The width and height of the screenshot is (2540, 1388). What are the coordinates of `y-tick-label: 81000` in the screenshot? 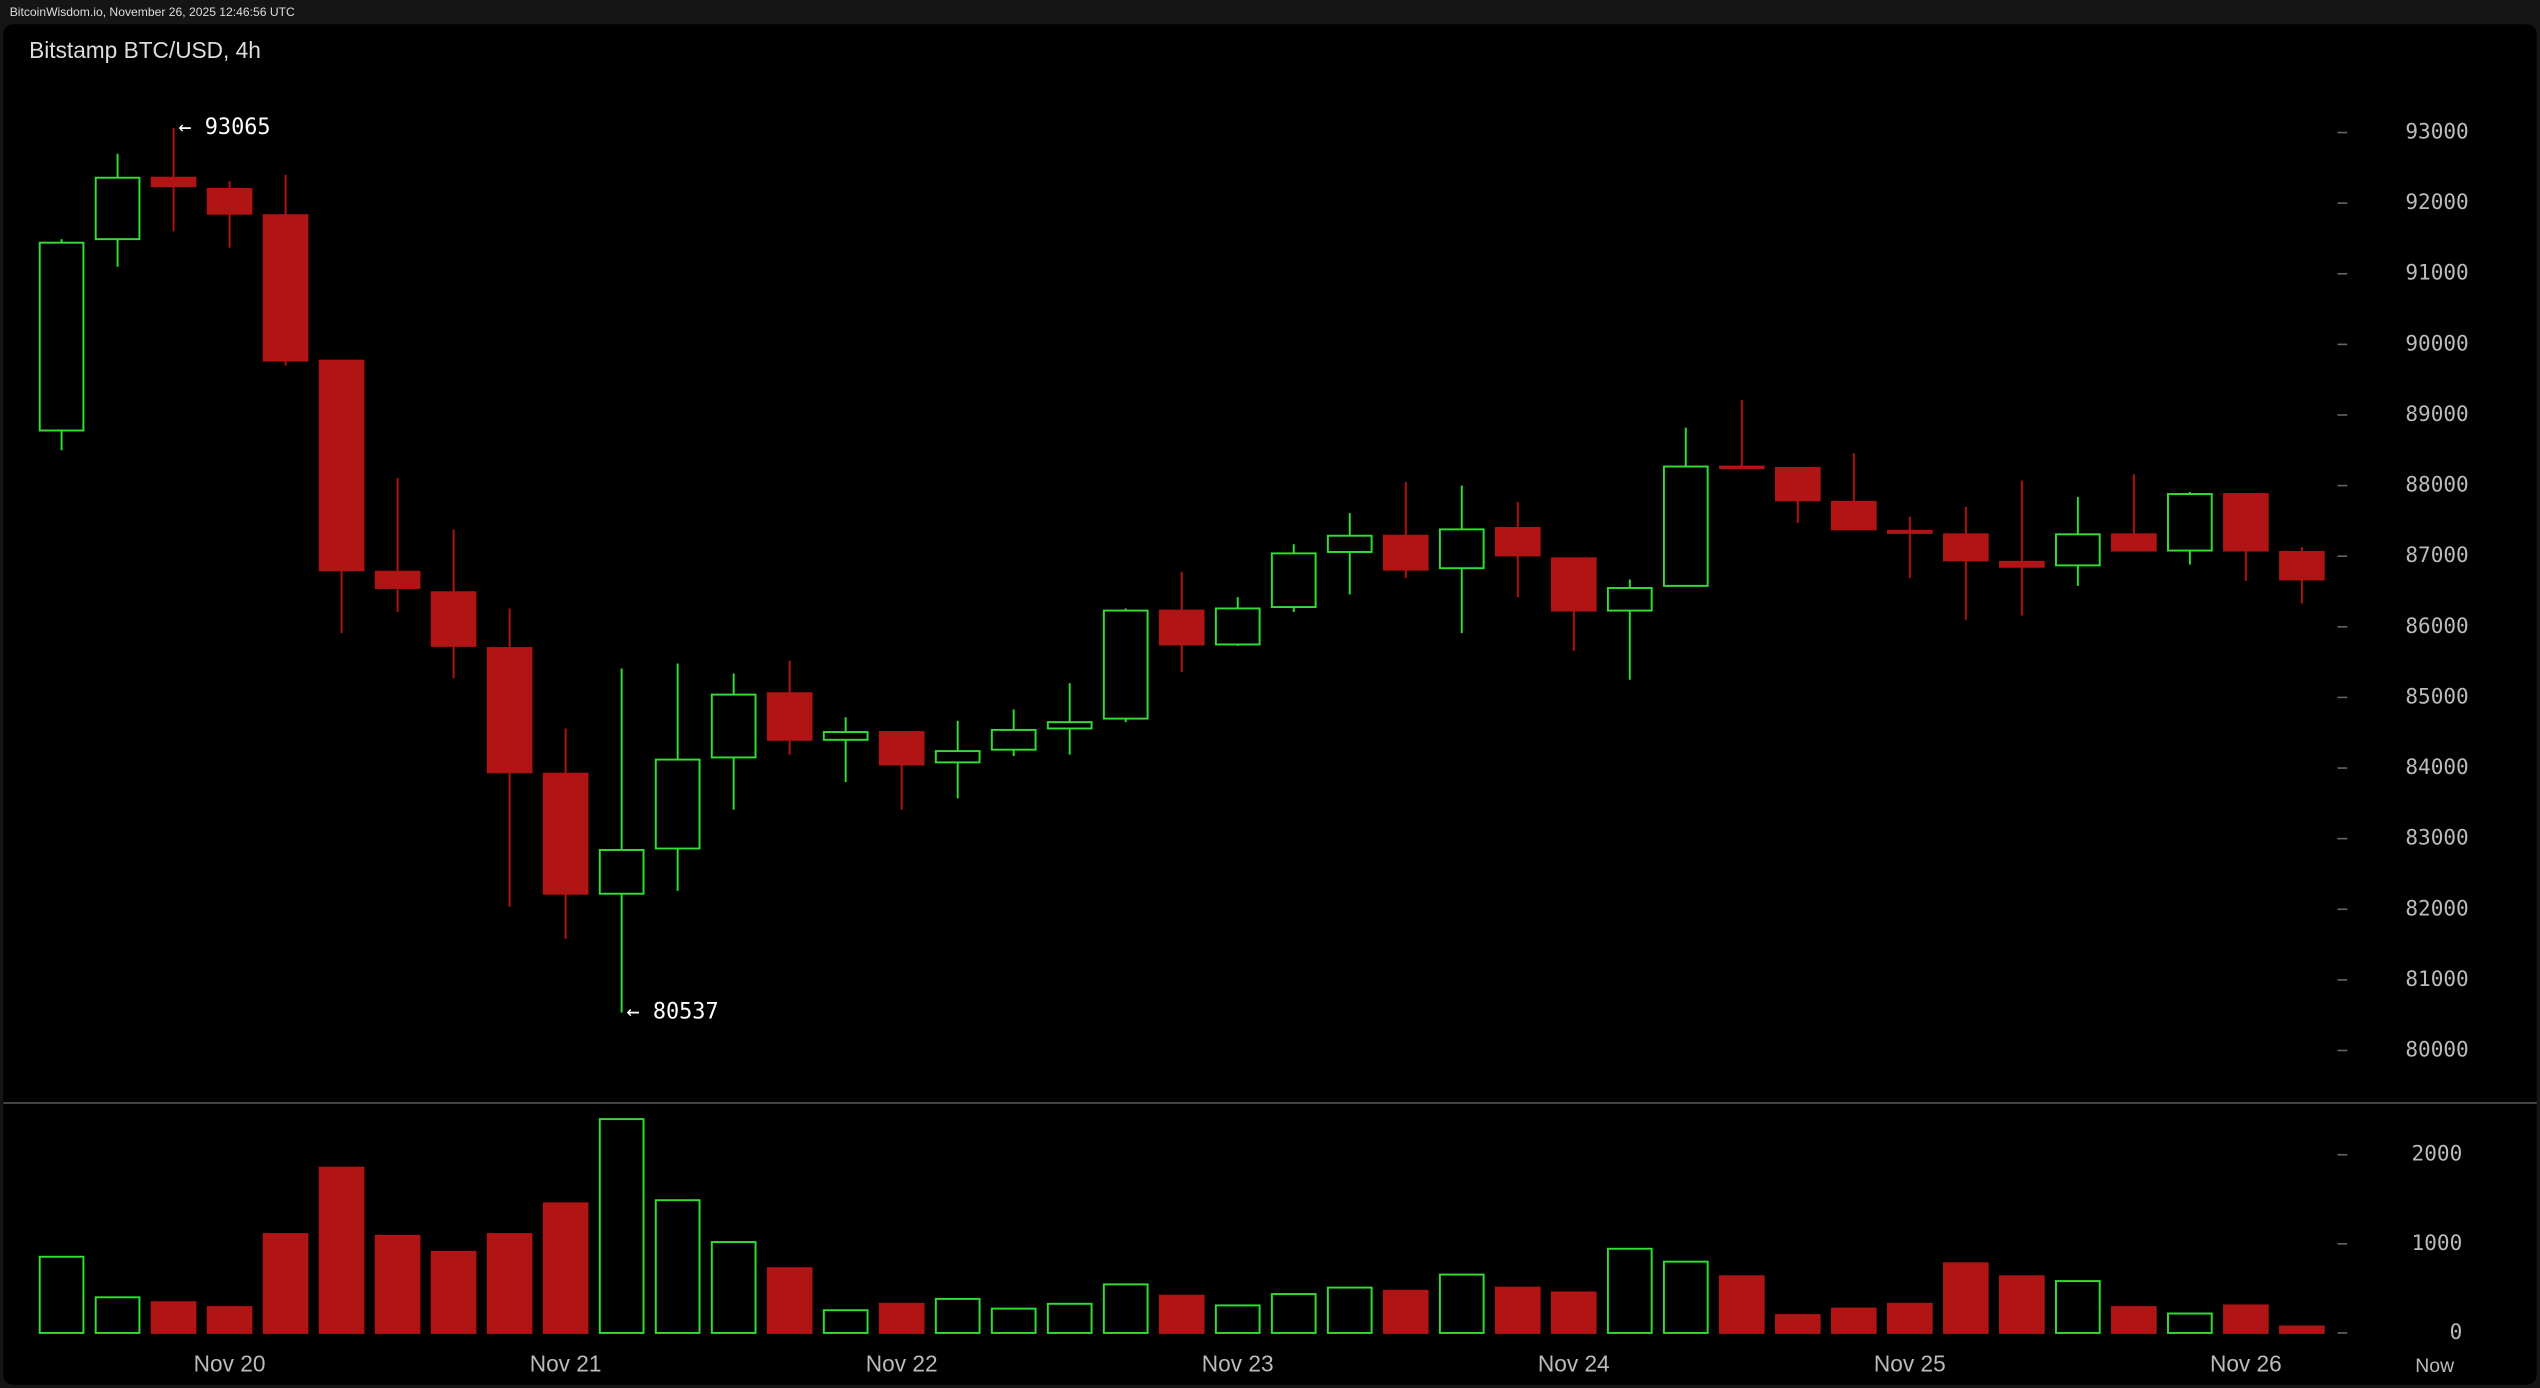 It's located at (2436, 978).